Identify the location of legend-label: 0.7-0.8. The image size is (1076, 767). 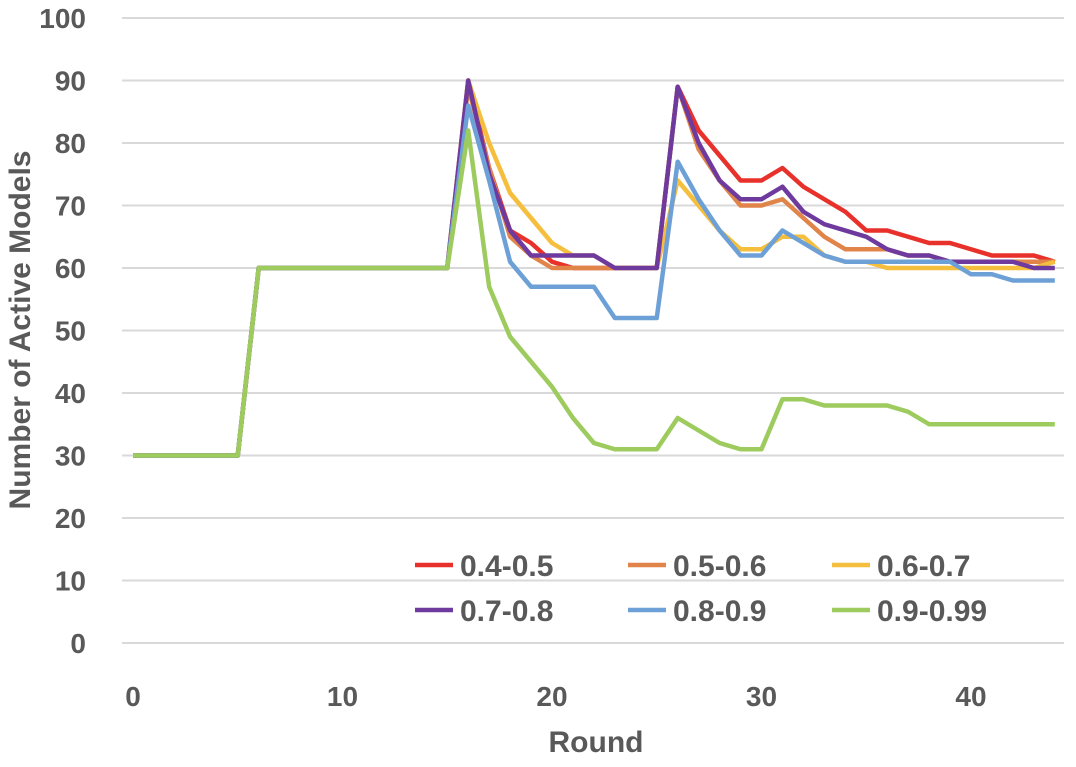
(506, 611).